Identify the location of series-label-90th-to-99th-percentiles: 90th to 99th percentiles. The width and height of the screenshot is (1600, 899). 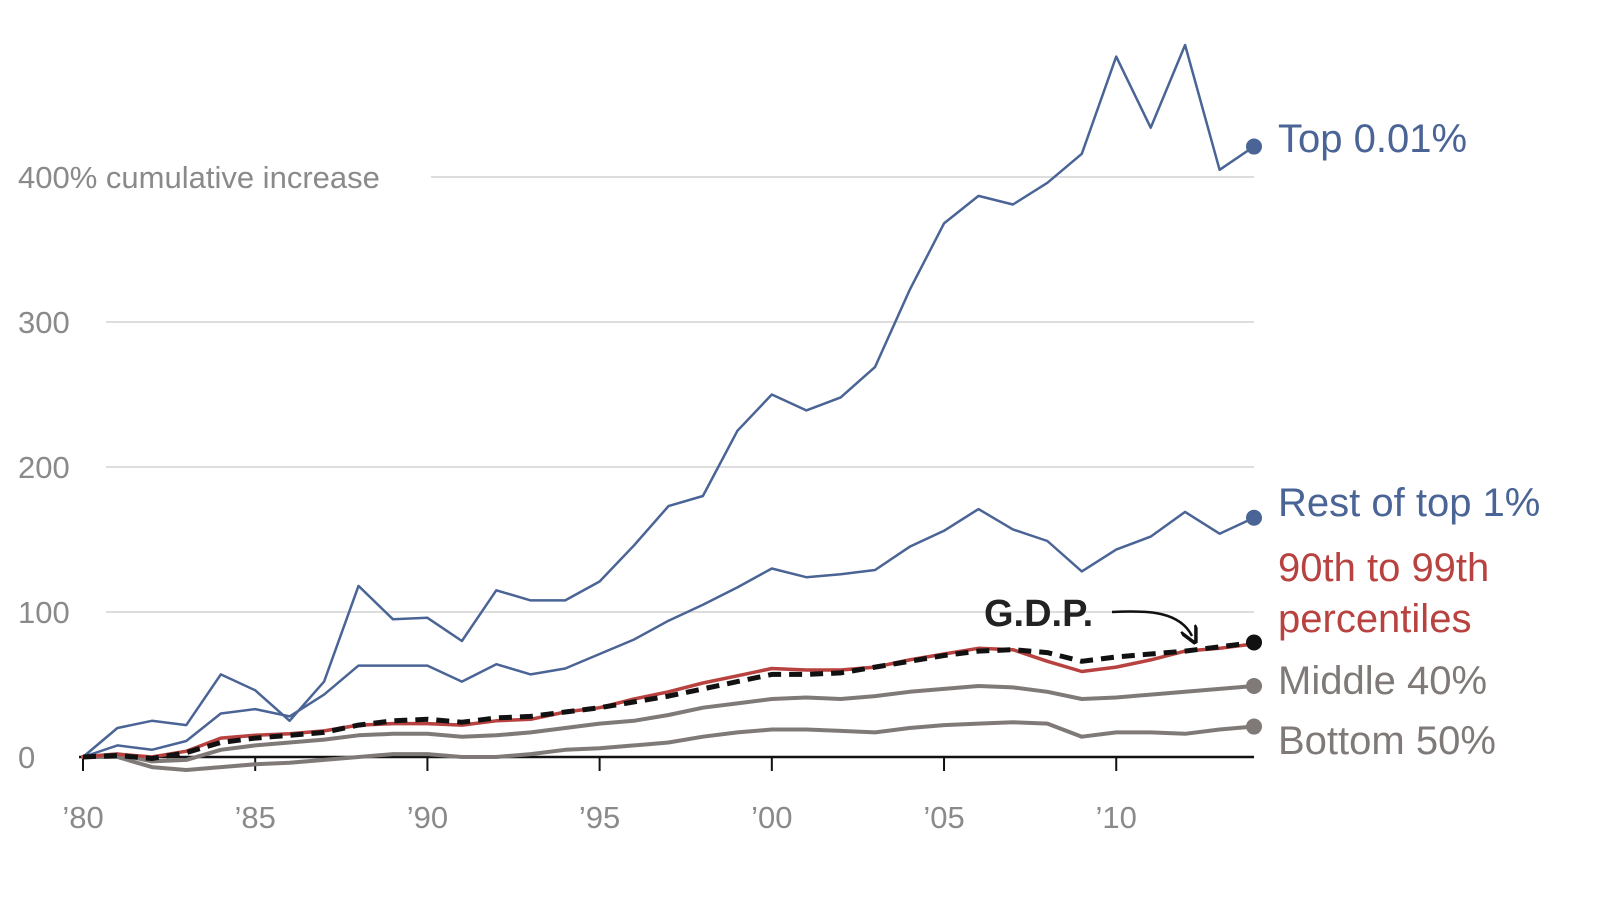
(1383, 593).